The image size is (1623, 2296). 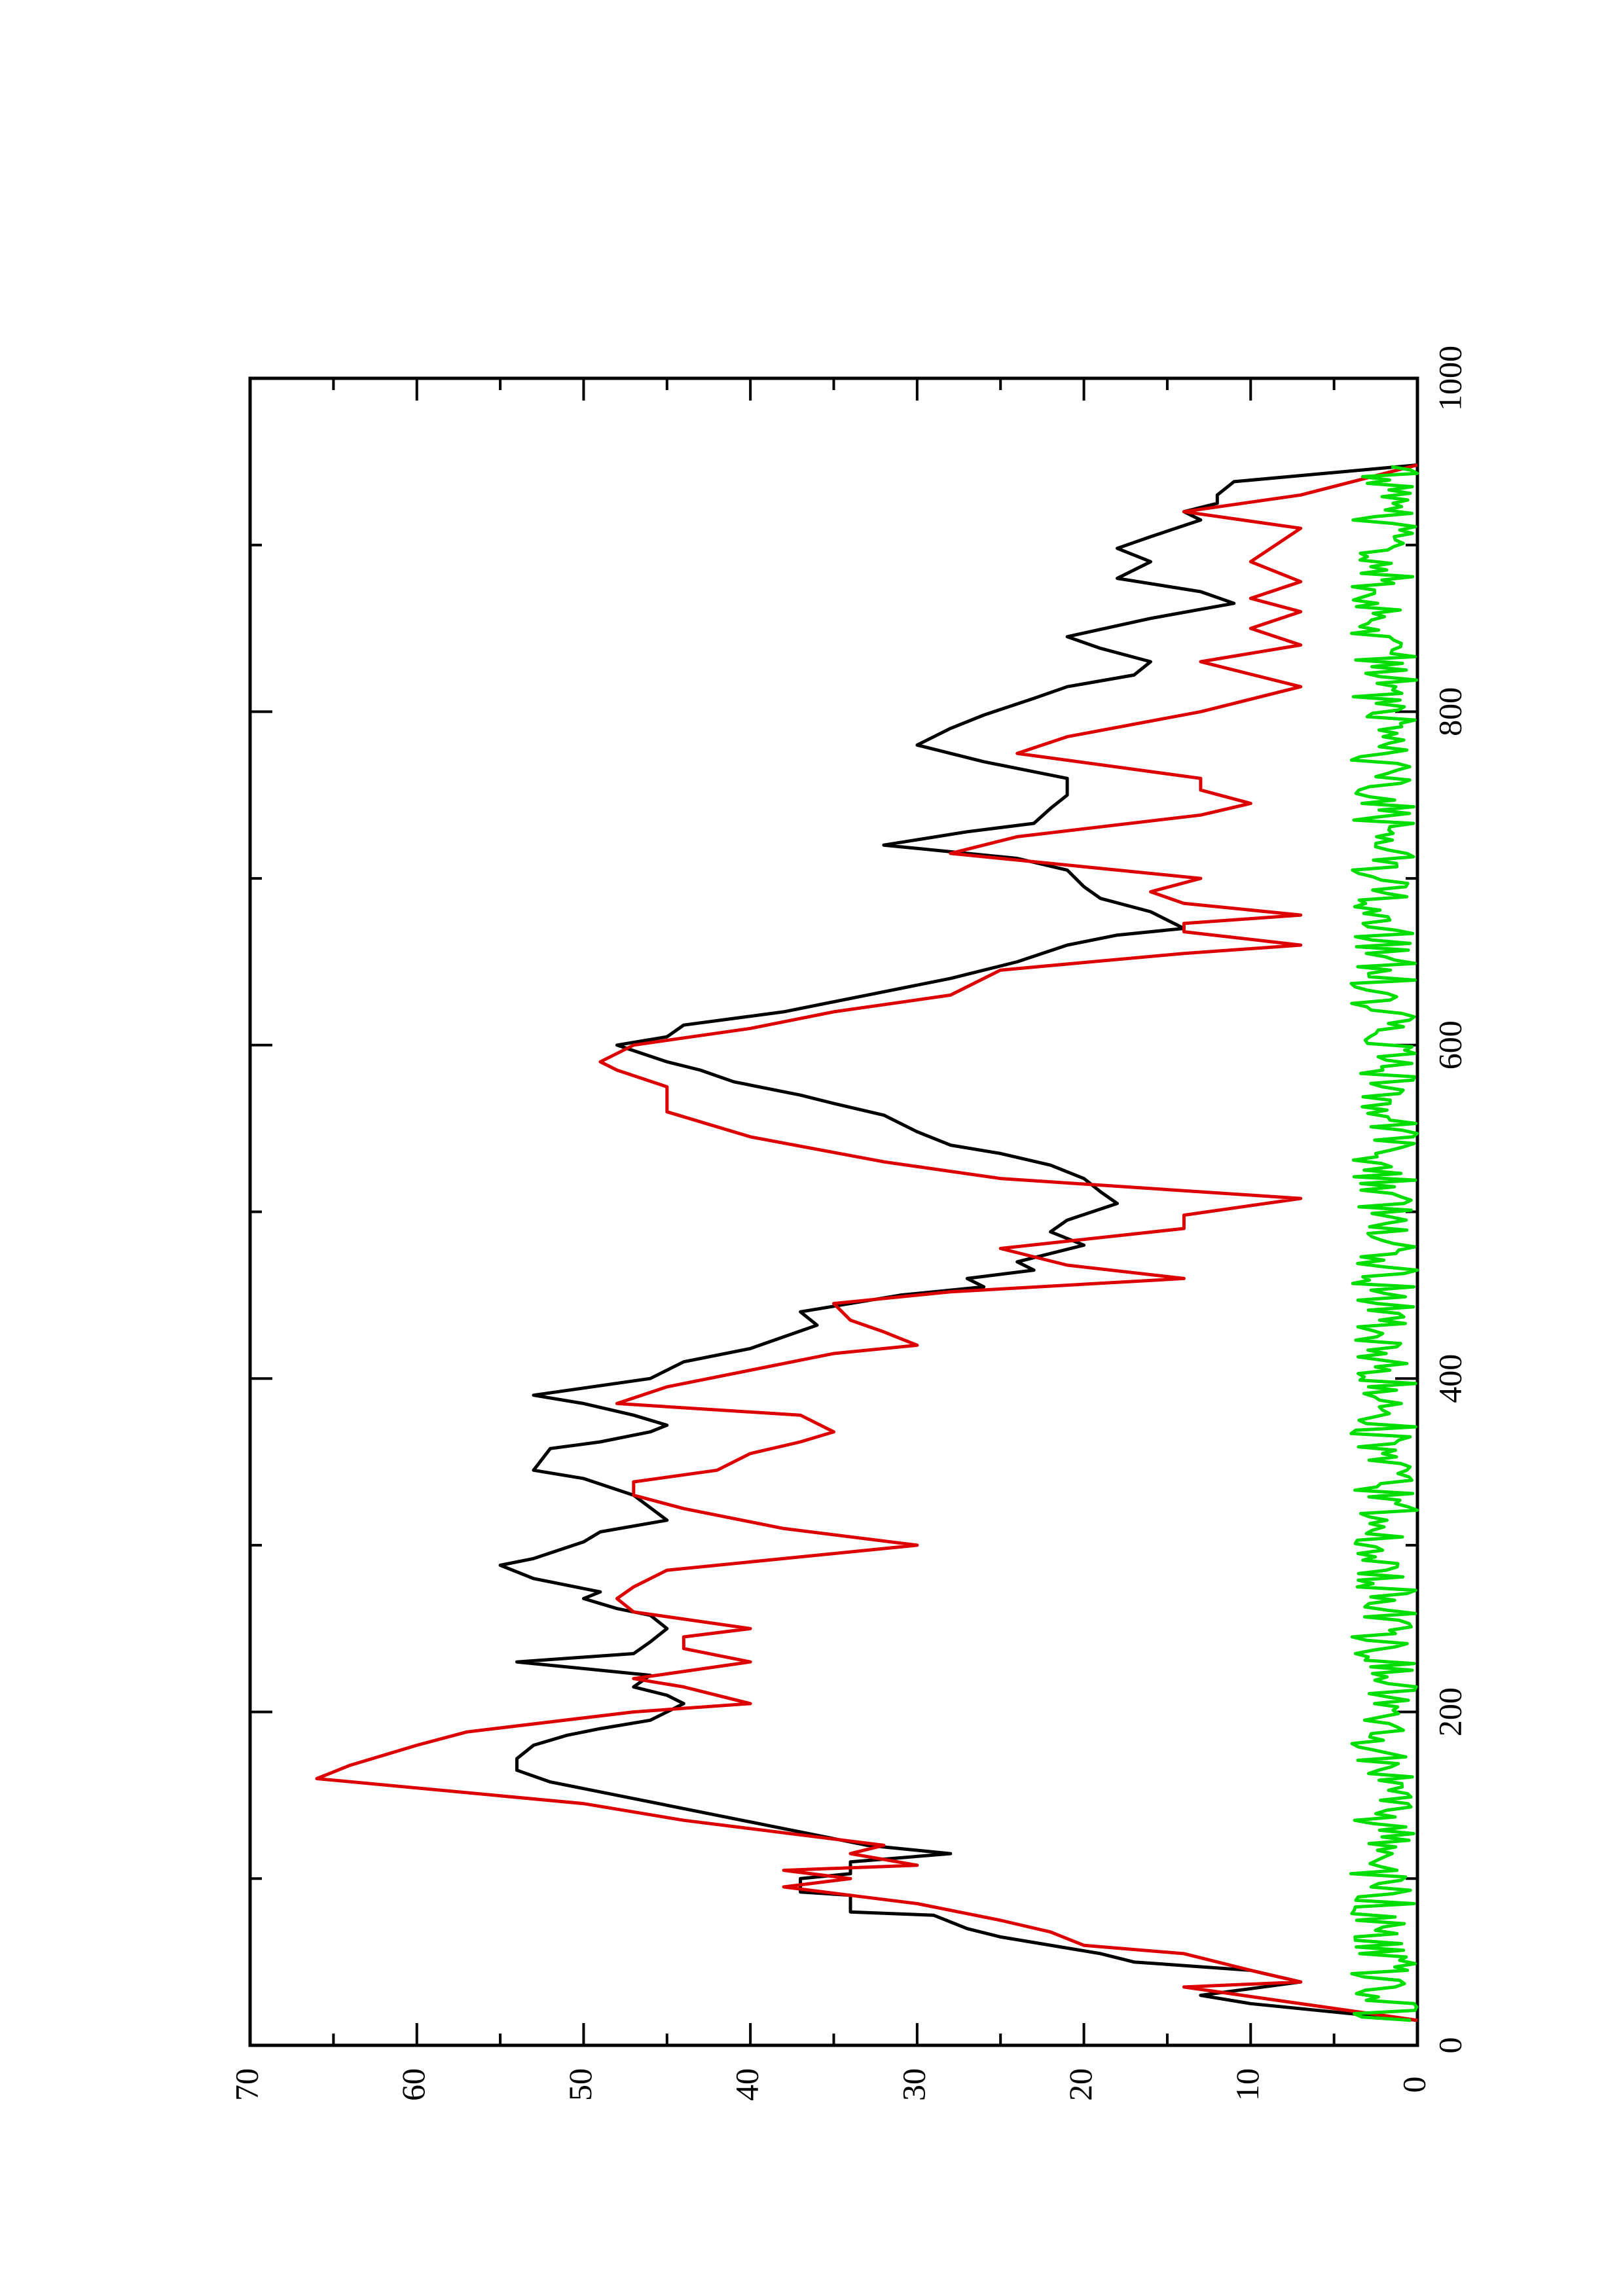 What do you see at coordinates (747, 2084) in the screenshot?
I see `y-tick-label: 40` at bounding box center [747, 2084].